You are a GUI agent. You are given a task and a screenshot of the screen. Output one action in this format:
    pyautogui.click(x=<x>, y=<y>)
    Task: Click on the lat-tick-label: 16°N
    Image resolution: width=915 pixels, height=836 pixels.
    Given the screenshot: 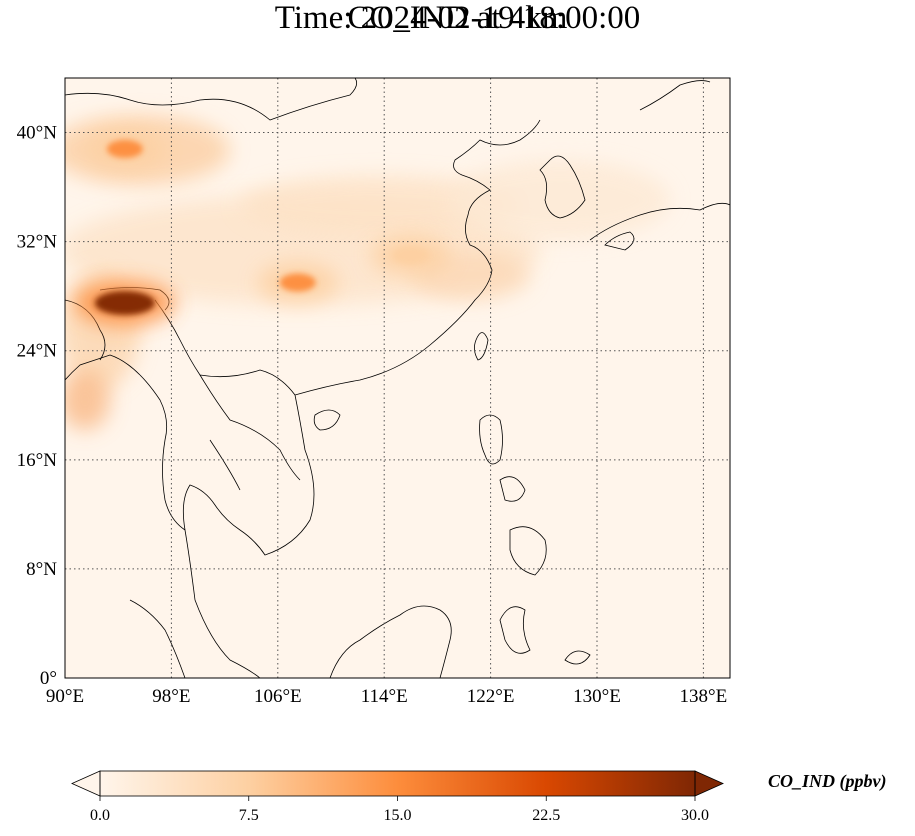 What is the action you would take?
    pyautogui.click(x=37, y=460)
    